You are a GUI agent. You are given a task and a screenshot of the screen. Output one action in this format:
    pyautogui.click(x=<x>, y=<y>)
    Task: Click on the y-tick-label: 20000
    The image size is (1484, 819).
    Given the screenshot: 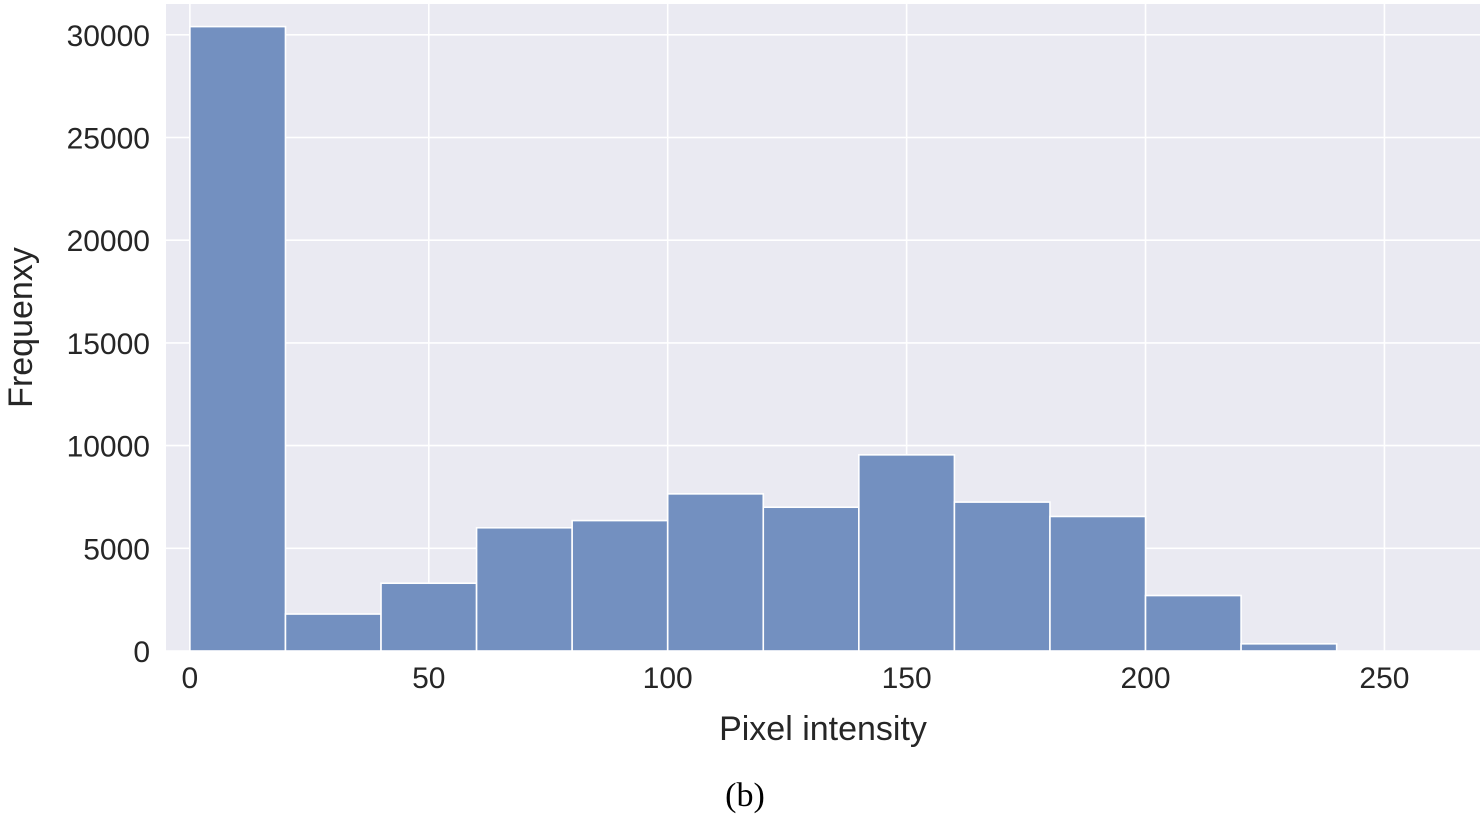 What is the action you would take?
    pyautogui.click(x=108, y=241)
    